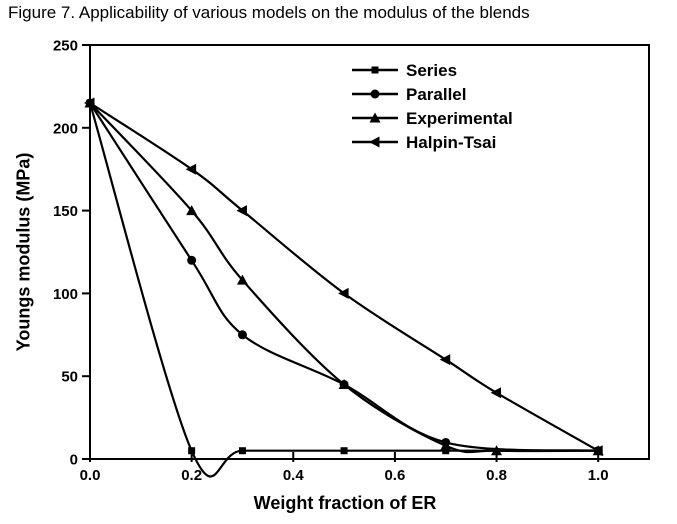  I want to click on legend-label-experimental: Experimental, so click(459, 118).